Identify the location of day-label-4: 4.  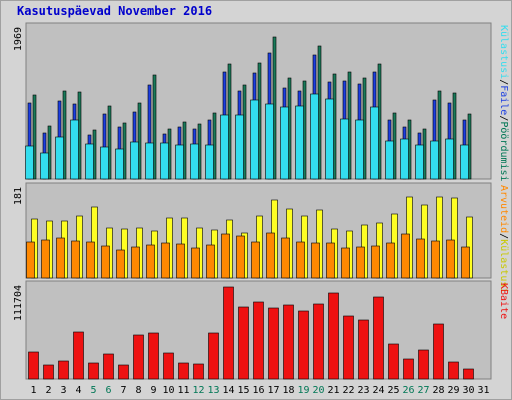
(78, 390).